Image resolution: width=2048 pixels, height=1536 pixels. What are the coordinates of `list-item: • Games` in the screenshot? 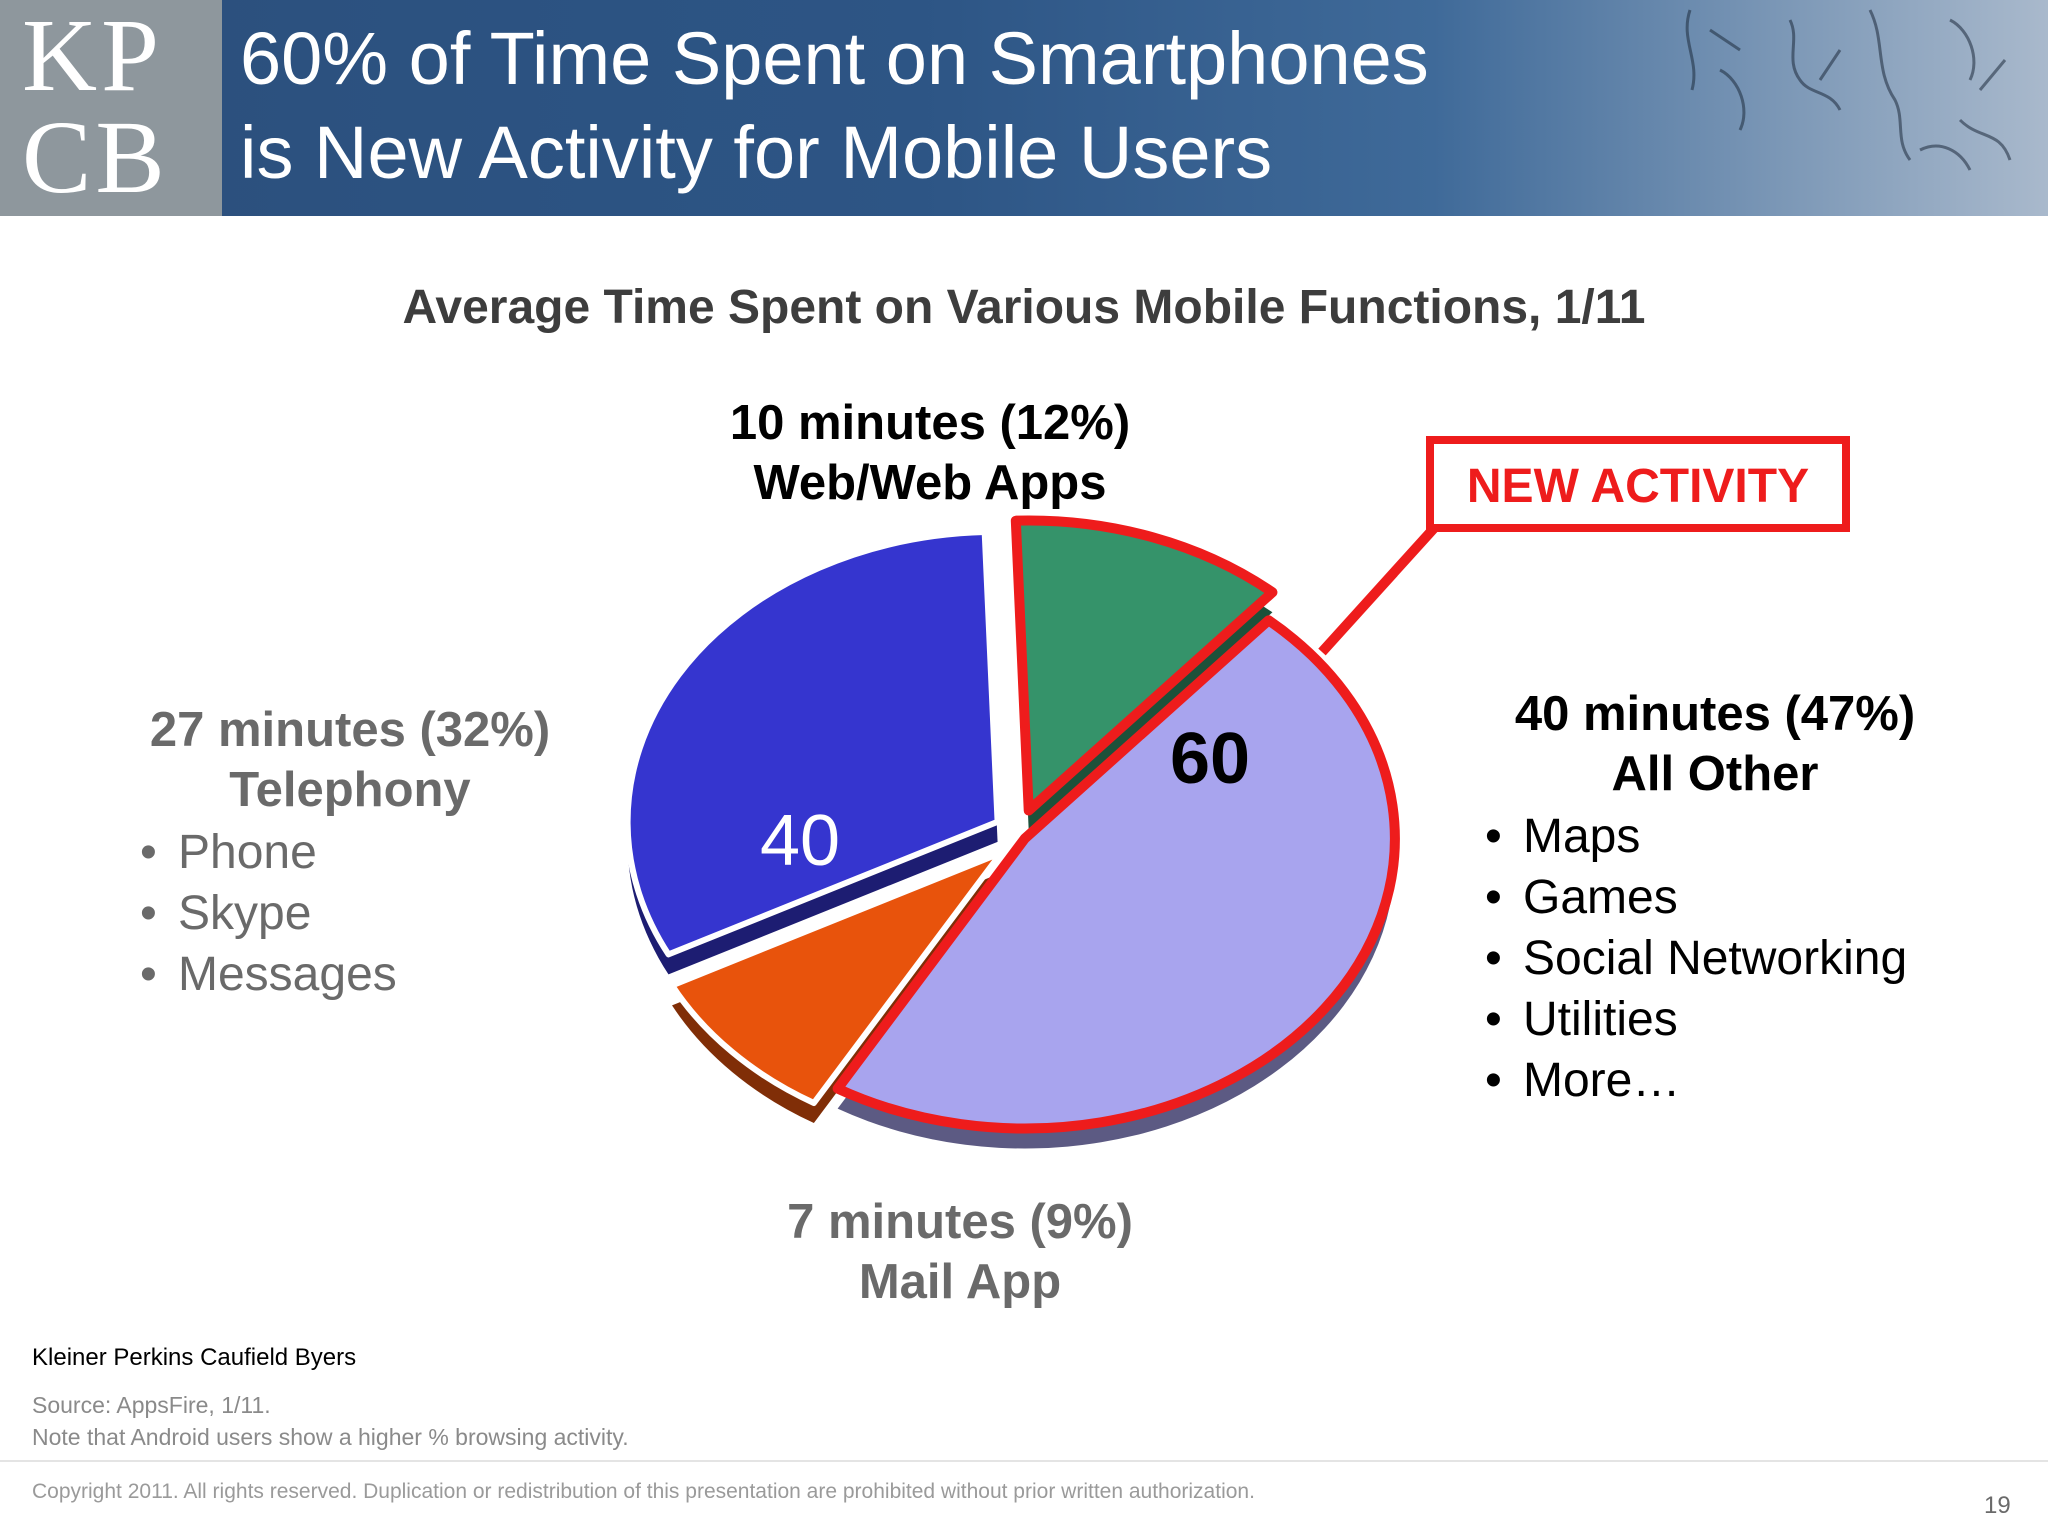 It's located at (1581, 897).